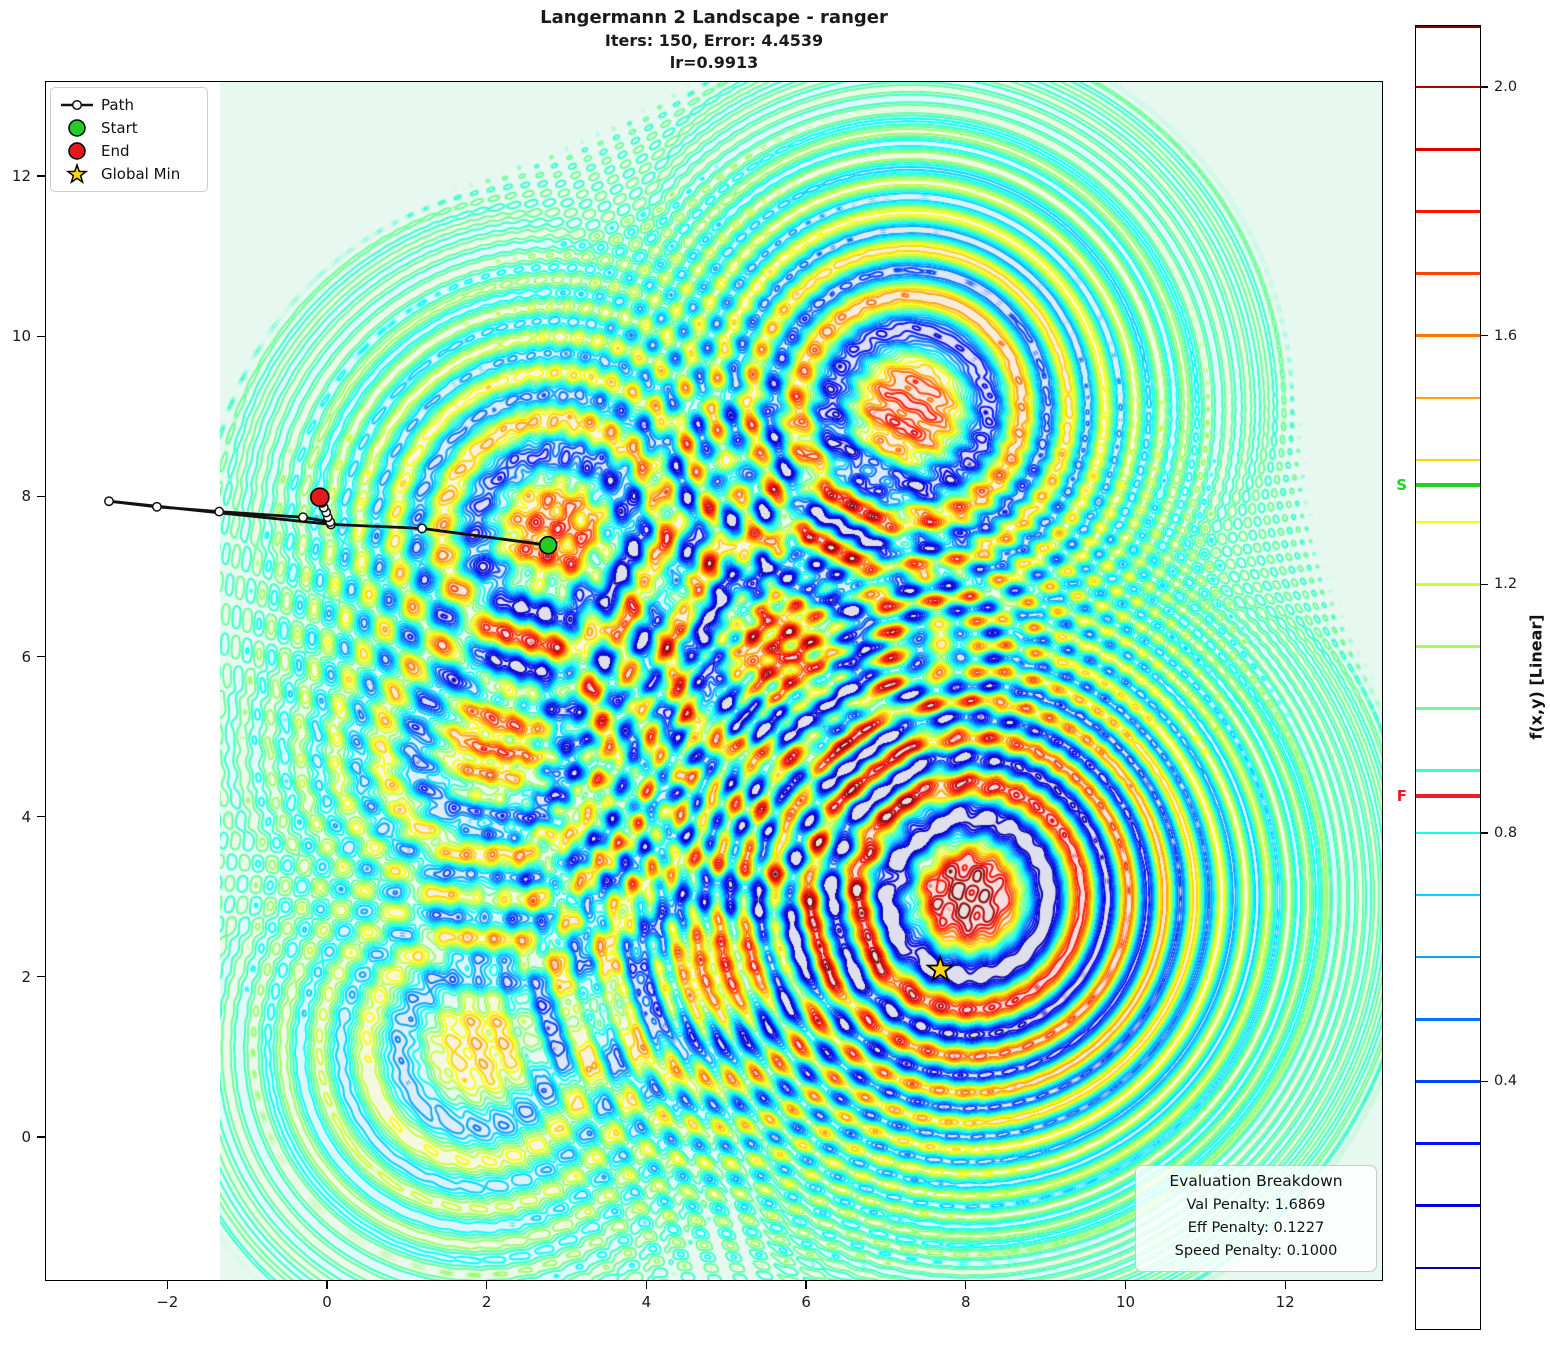 The height and width of the screenshot is (1354, 1550). I want to click on legend-item-global-min: Global Min, so click(129, 173).